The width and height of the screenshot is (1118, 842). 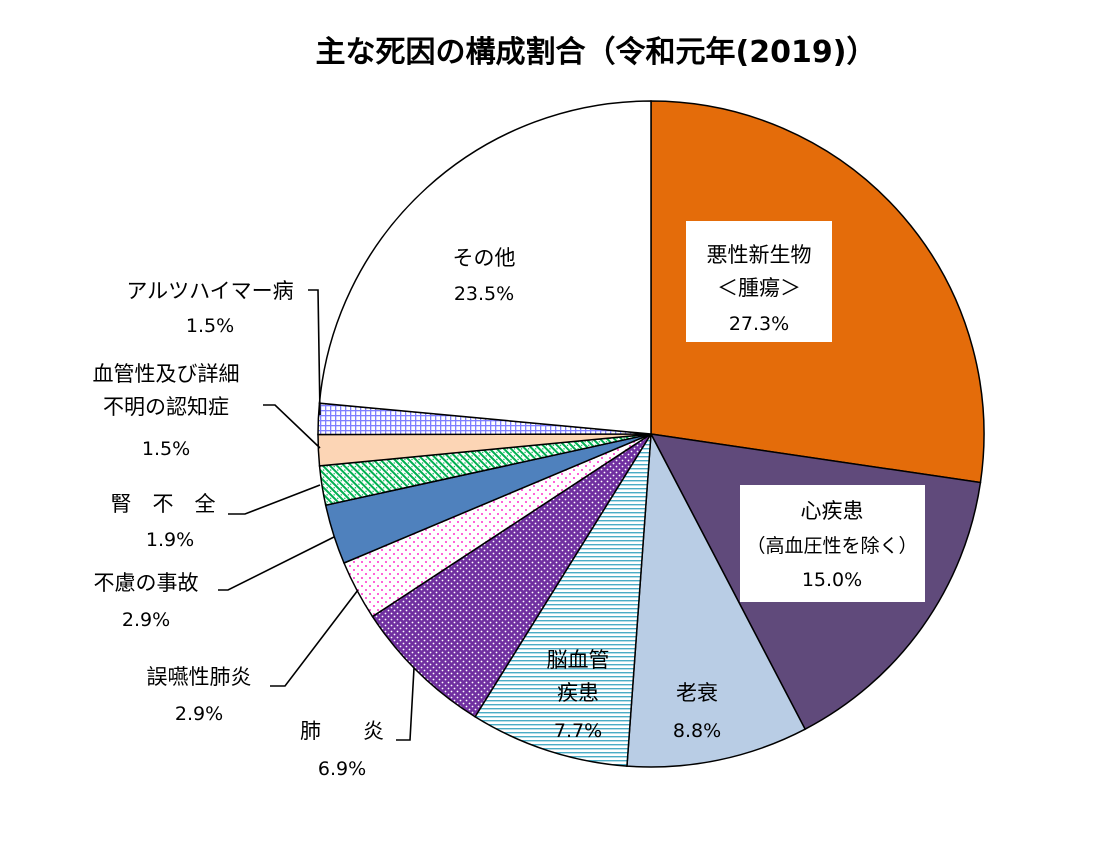 I want to click on slice-label-cancer-line2: ＜腫瘍＞, so click(x=759, y=288).